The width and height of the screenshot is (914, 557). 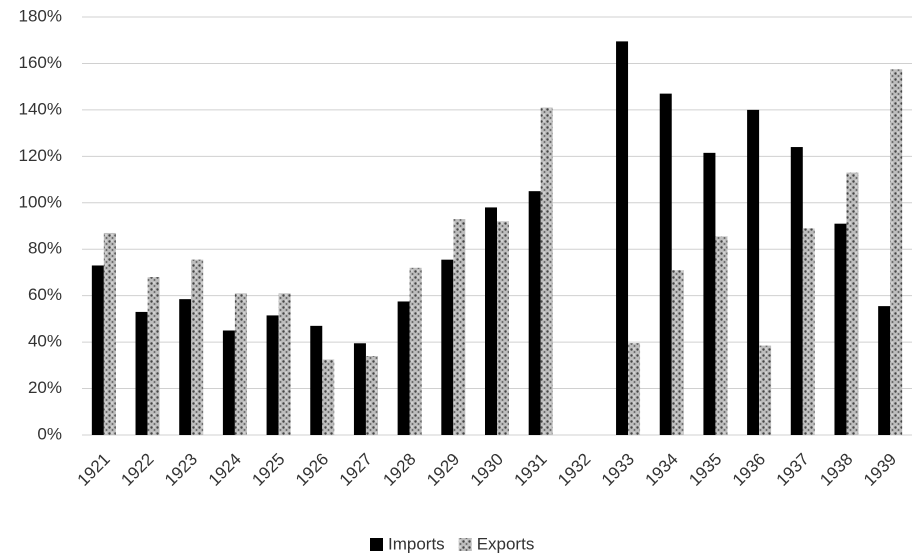 I want to click on x-tick-label: 1924, so click(x=225, y=470).